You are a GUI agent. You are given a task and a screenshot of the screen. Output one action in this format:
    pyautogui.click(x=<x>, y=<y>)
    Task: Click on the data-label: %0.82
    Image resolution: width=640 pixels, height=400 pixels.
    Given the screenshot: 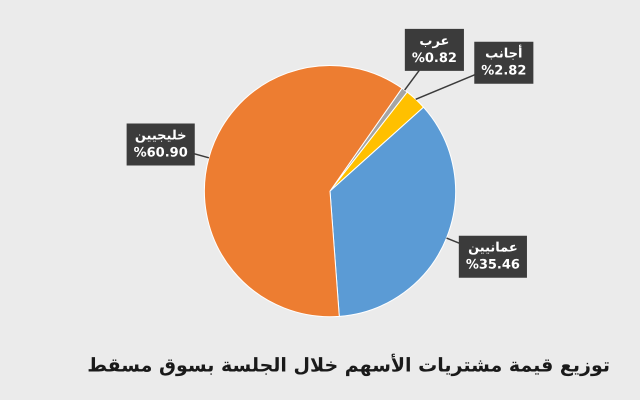 What is the action you would take?
    pyautogui.click(x=434, y=58)
    